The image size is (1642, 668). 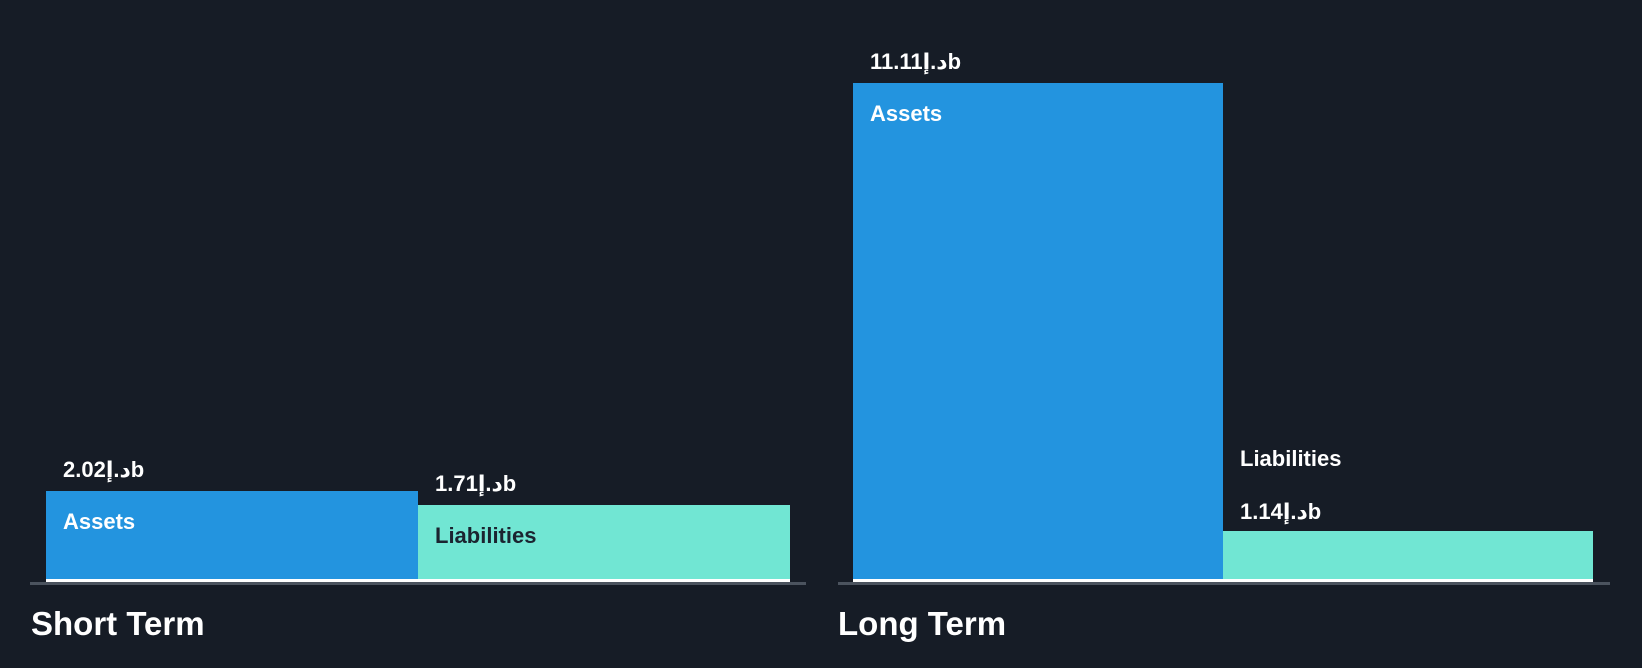 What do you see at coordinates (906, 113) in the screenshot?
I see `long-term-assets-label: Assets` at bounding box center [906, 113].